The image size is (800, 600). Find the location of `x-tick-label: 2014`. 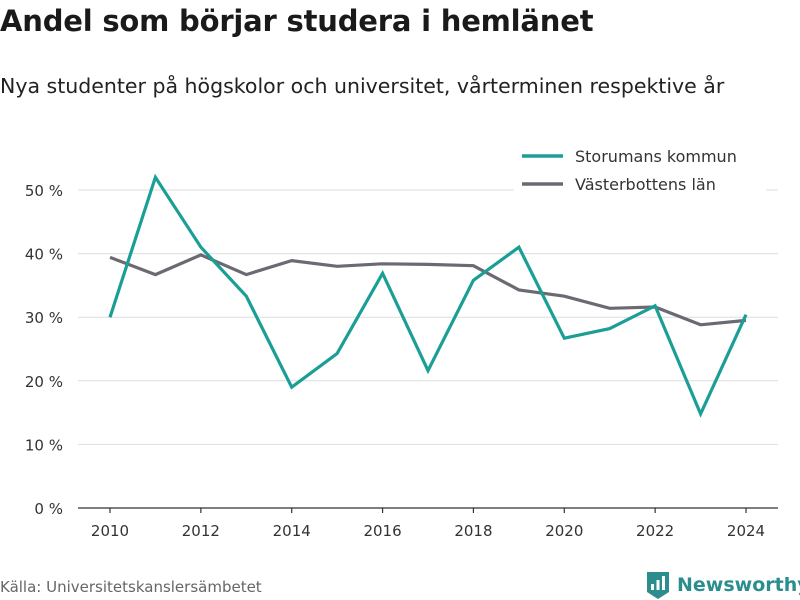

x-tick-label: 2014 is located at coordinates (292, 531).